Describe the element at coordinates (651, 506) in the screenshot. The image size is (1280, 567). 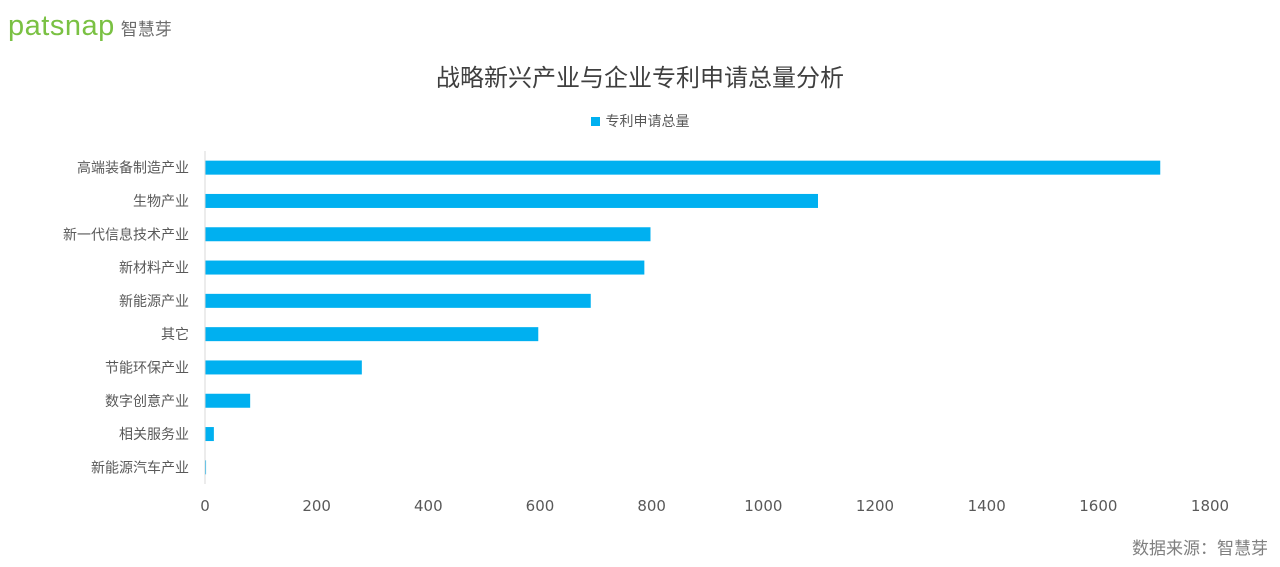
I see `x-tick-label: 800` at that location.